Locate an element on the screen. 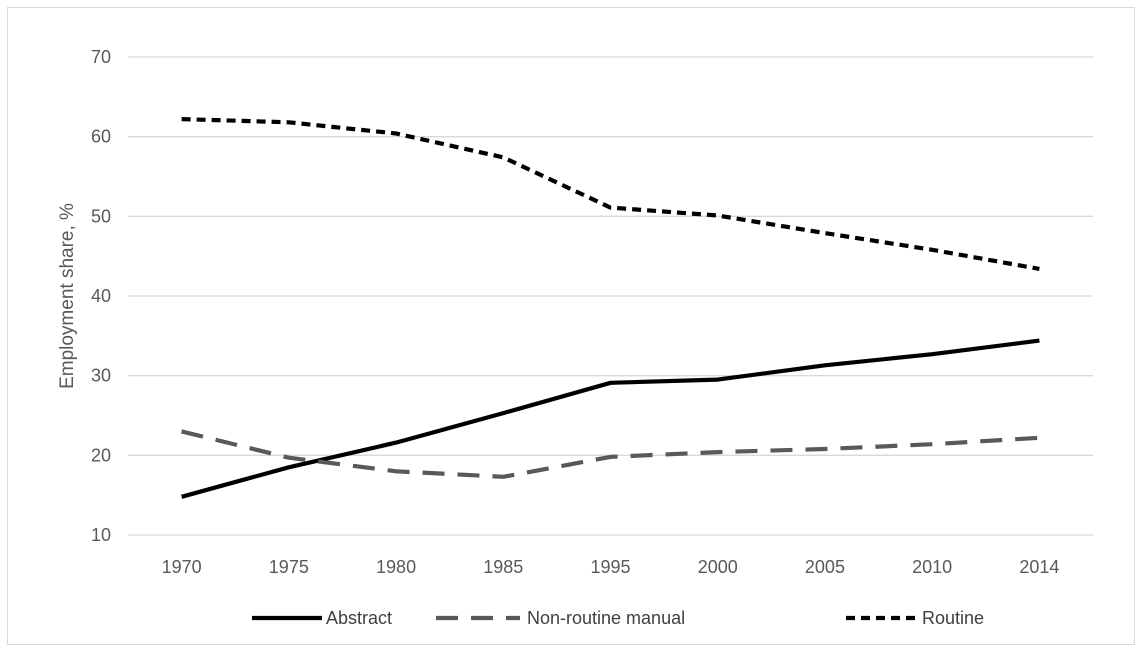  y-tick-label: 20 is located at coordinates (101, 455).